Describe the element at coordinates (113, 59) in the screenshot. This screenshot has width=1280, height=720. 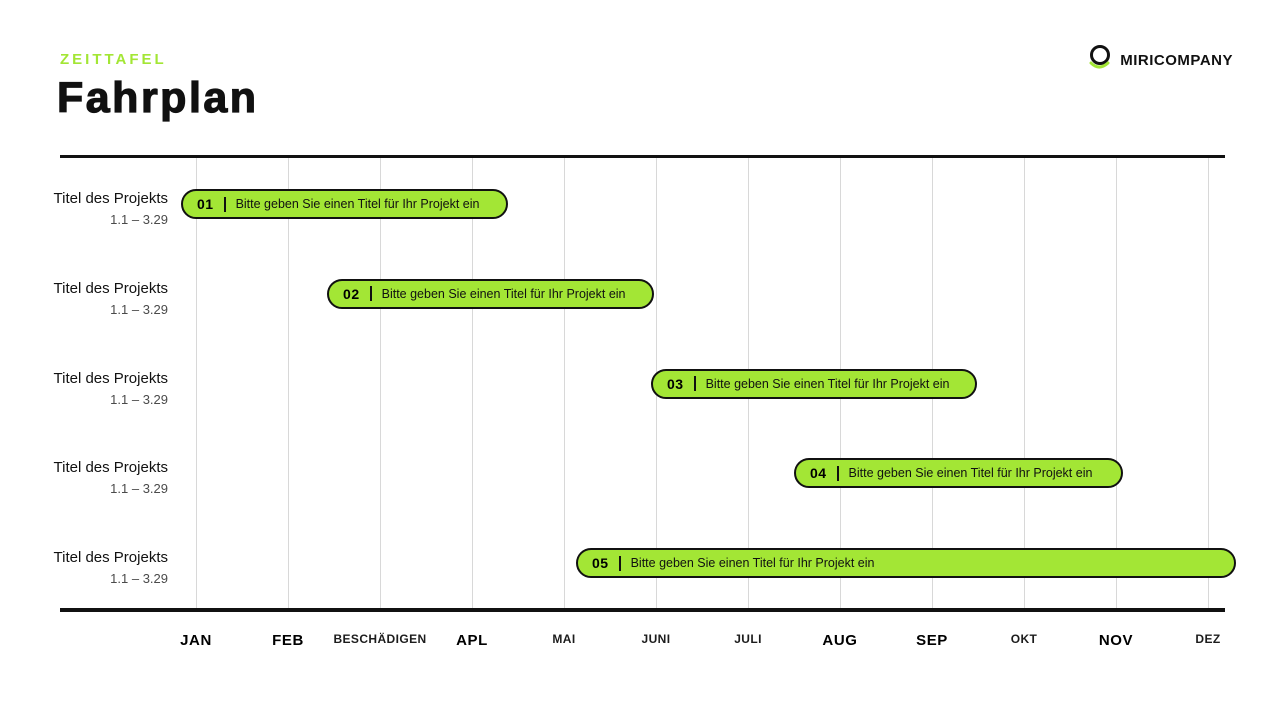
I see `eyebrow-label: ZEITTAFEL` at that location.